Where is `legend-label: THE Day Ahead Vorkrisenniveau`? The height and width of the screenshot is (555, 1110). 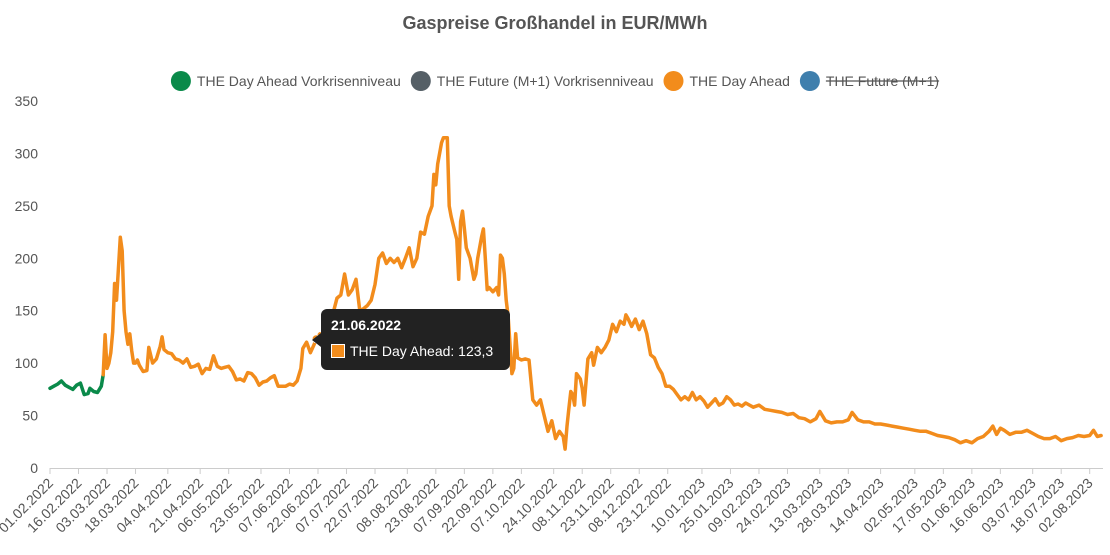 legend-label: THE Day Ahead Vorkrisenniveau is located at coordinates (299, 81).